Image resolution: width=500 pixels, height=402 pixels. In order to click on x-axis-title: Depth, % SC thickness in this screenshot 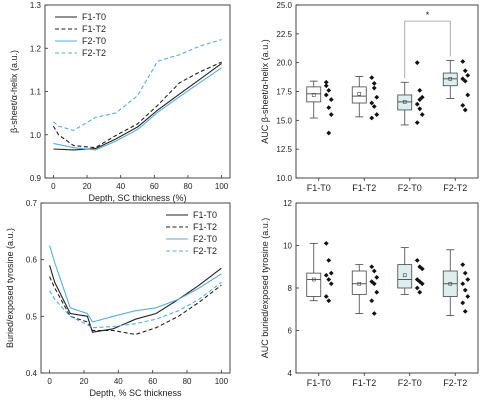, I will do `click(135, 393)`.